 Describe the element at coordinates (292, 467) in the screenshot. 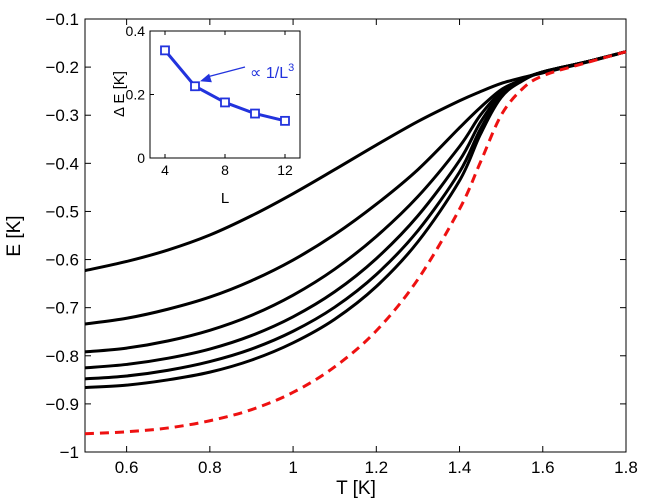

I see `x-tick-label: 1` at that location.